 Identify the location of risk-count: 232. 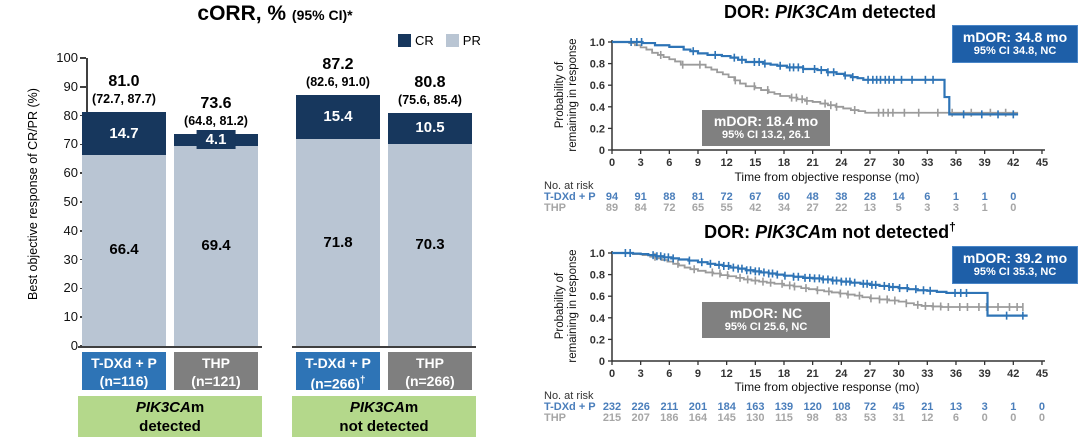
(612, 407).